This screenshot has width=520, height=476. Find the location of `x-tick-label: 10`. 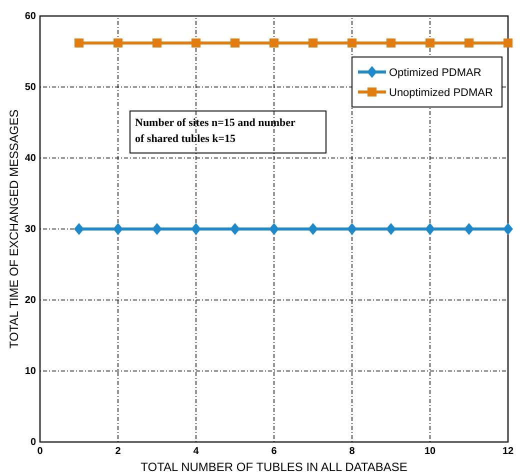

x-tick-label: 10 is located at coordinates (430, 451).